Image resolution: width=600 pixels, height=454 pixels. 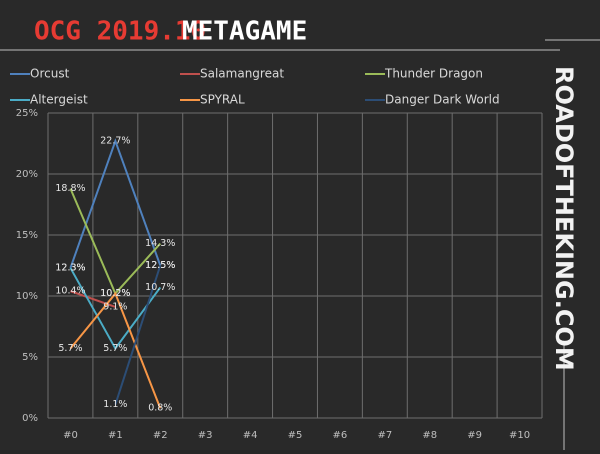 What do you see at coordinates (222, 100) in the screenshot?
I see `legend-label: SPYRAL` at bounding box center [222, 100].